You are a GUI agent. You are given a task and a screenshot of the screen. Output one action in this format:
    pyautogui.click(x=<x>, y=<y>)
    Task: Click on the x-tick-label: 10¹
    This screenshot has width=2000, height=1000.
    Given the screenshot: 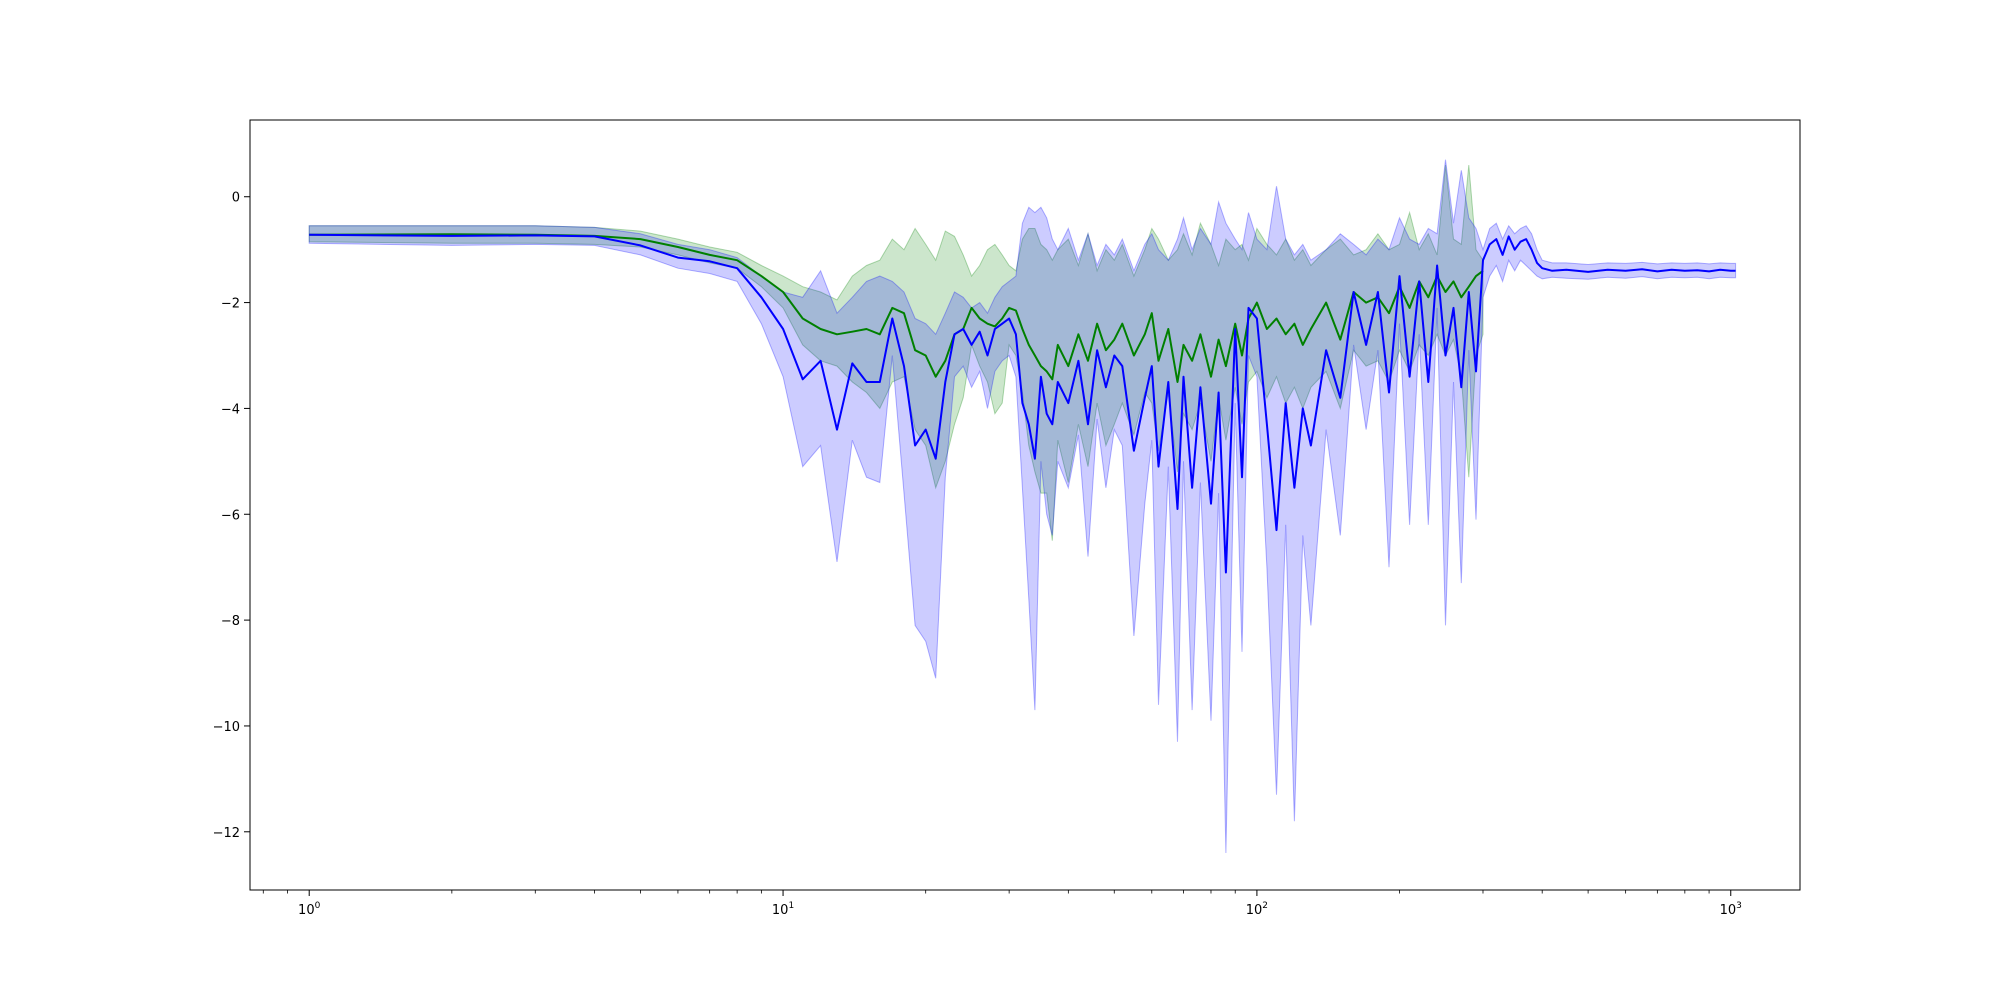 What is the action you would take?
    pyautogui.click(x=783, y=909)
    